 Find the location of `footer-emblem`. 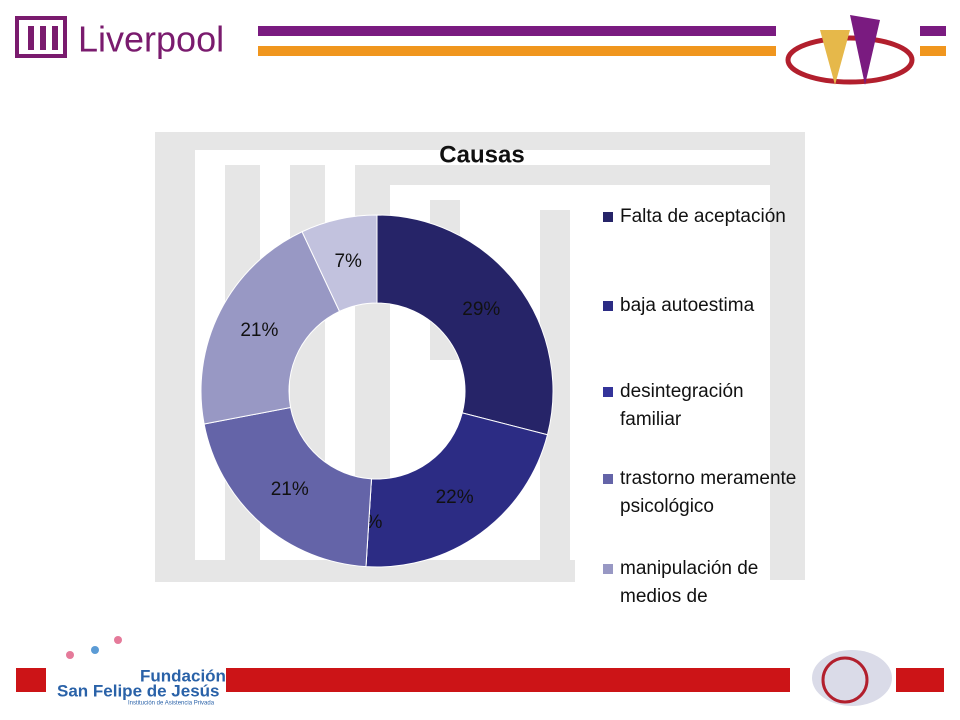

footer-emblem is located at coordinates (852, 678).